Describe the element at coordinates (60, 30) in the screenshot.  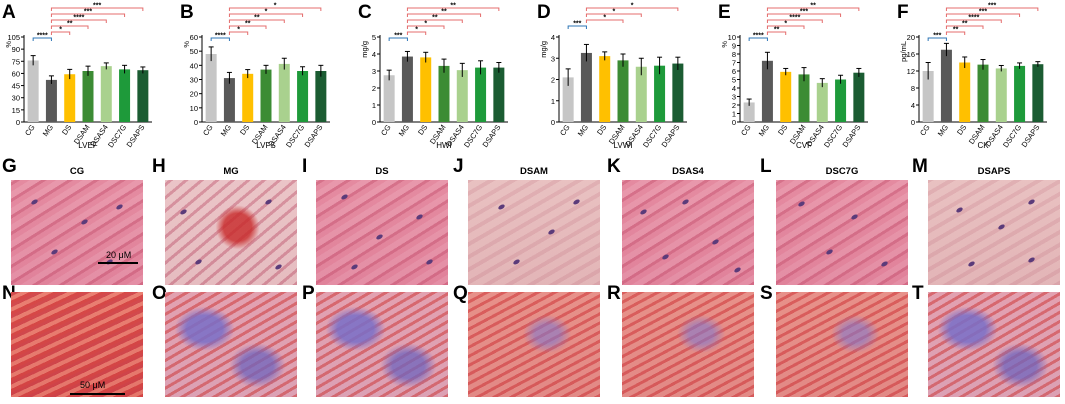
I see `lvef-significance-label: *` at that location.